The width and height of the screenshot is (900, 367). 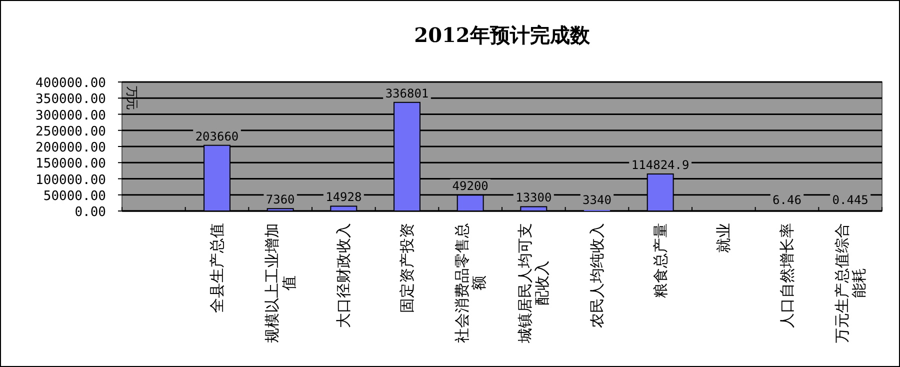 What do you see at coordinates (132, 98) in the screenshot?
I see `ylabel: 万元` at bounding box center [132, 98].